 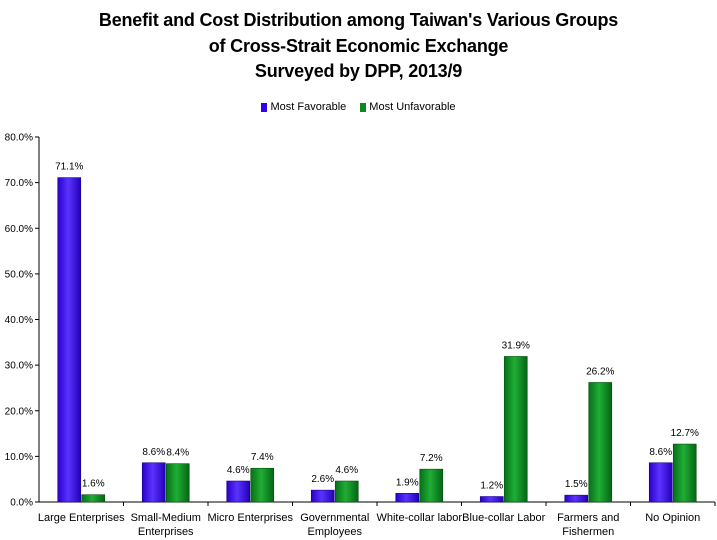 I want to click on legend-item-most-favorable: Most Favorable, so click(x=303, y=107).